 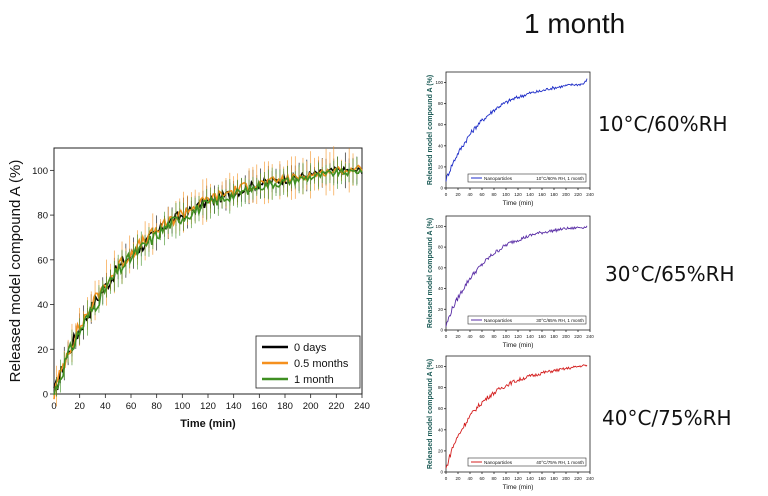 What do you see at coordinates (575, 23) in the screenshot?
I see `figure-title: 1 month` at bounding box center [575, 23].